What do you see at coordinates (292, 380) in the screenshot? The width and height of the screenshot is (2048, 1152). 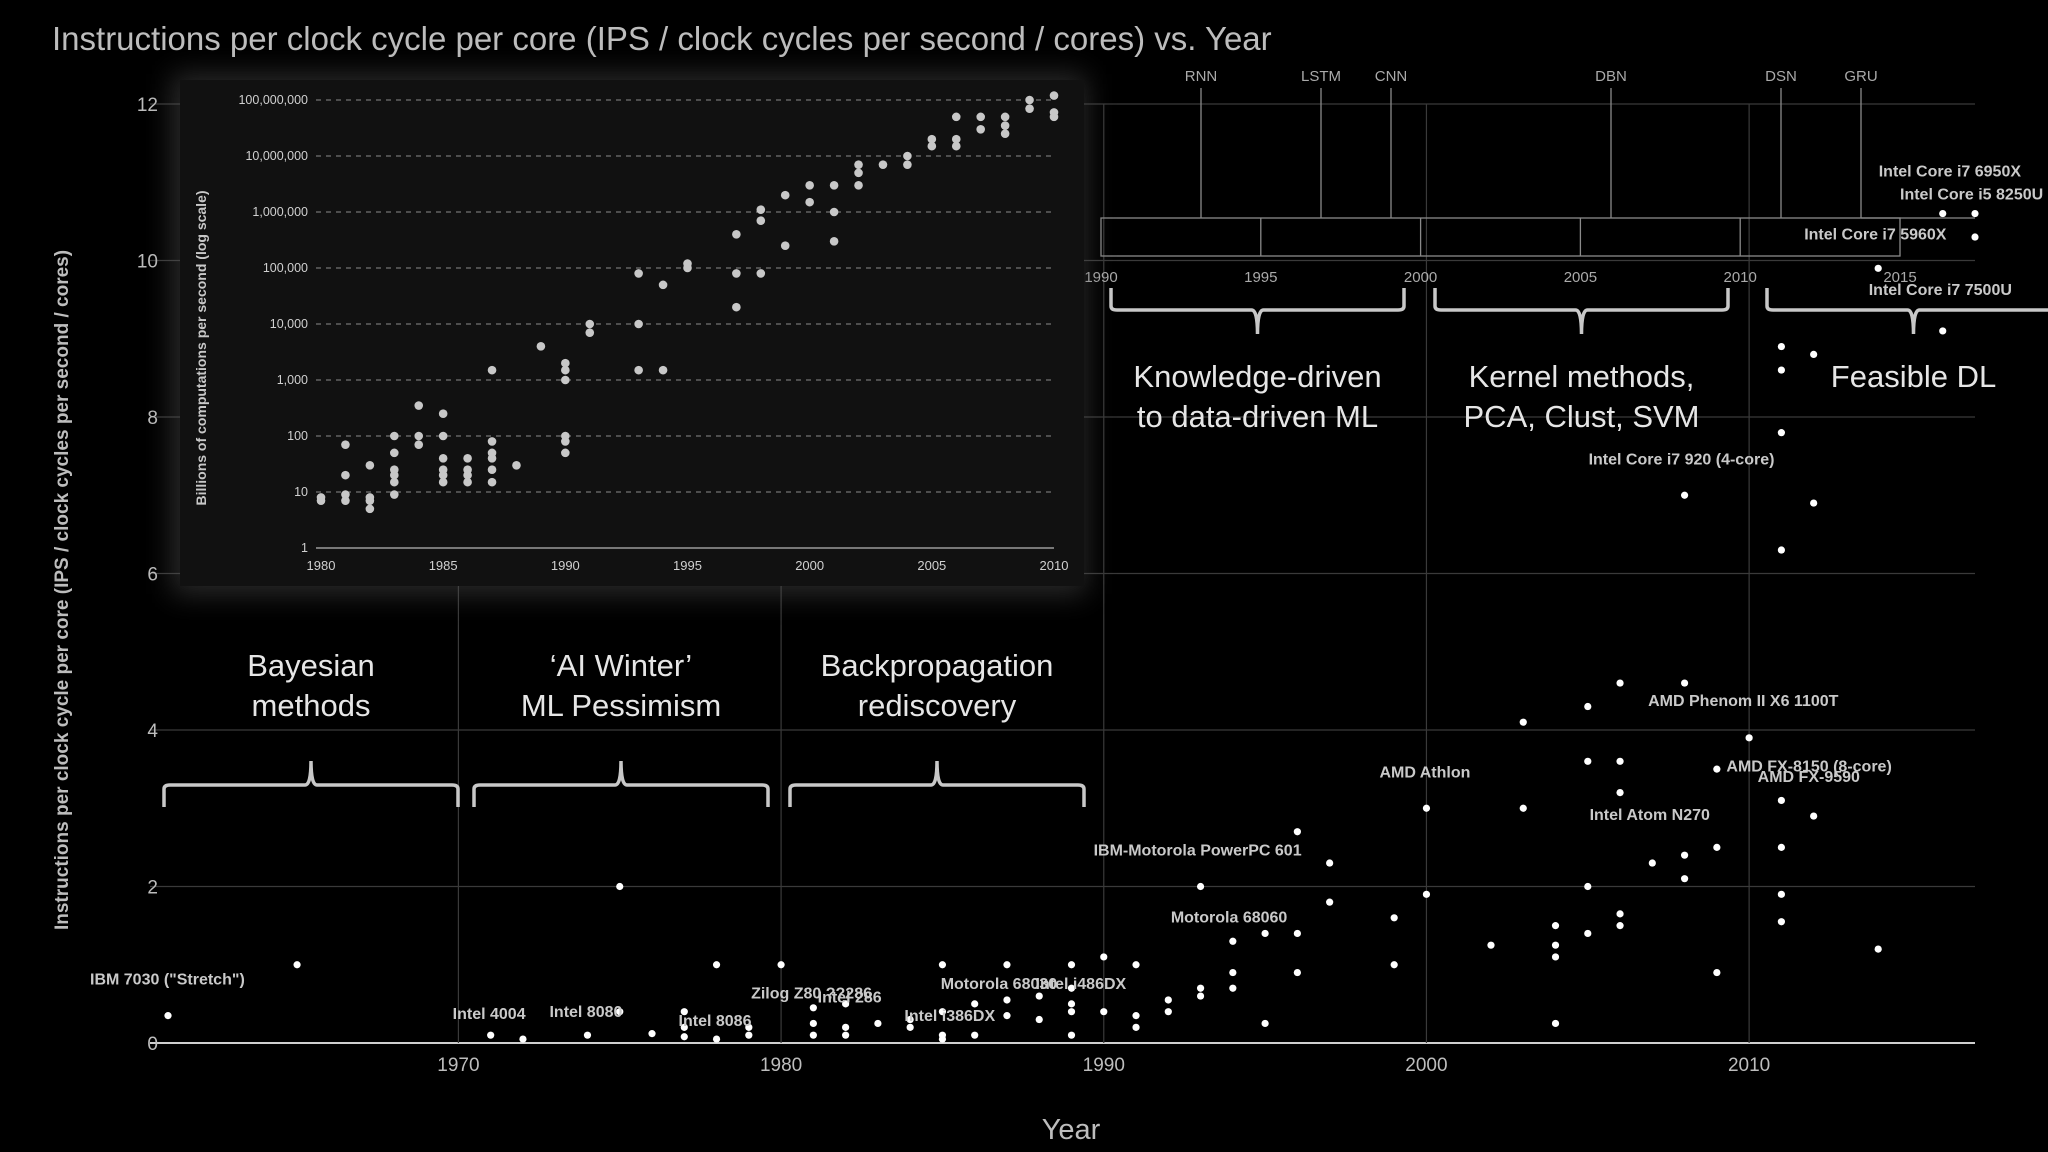 I see `inset-y-tick-label: 1,000` at bounding box center [292, 380].